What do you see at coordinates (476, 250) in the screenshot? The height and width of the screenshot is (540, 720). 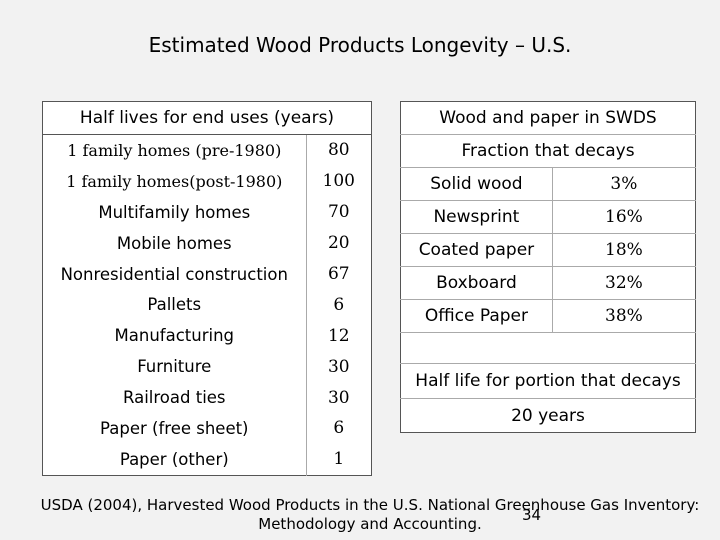 I see `row-label: Coated paper` at bounding box center [476, 250].